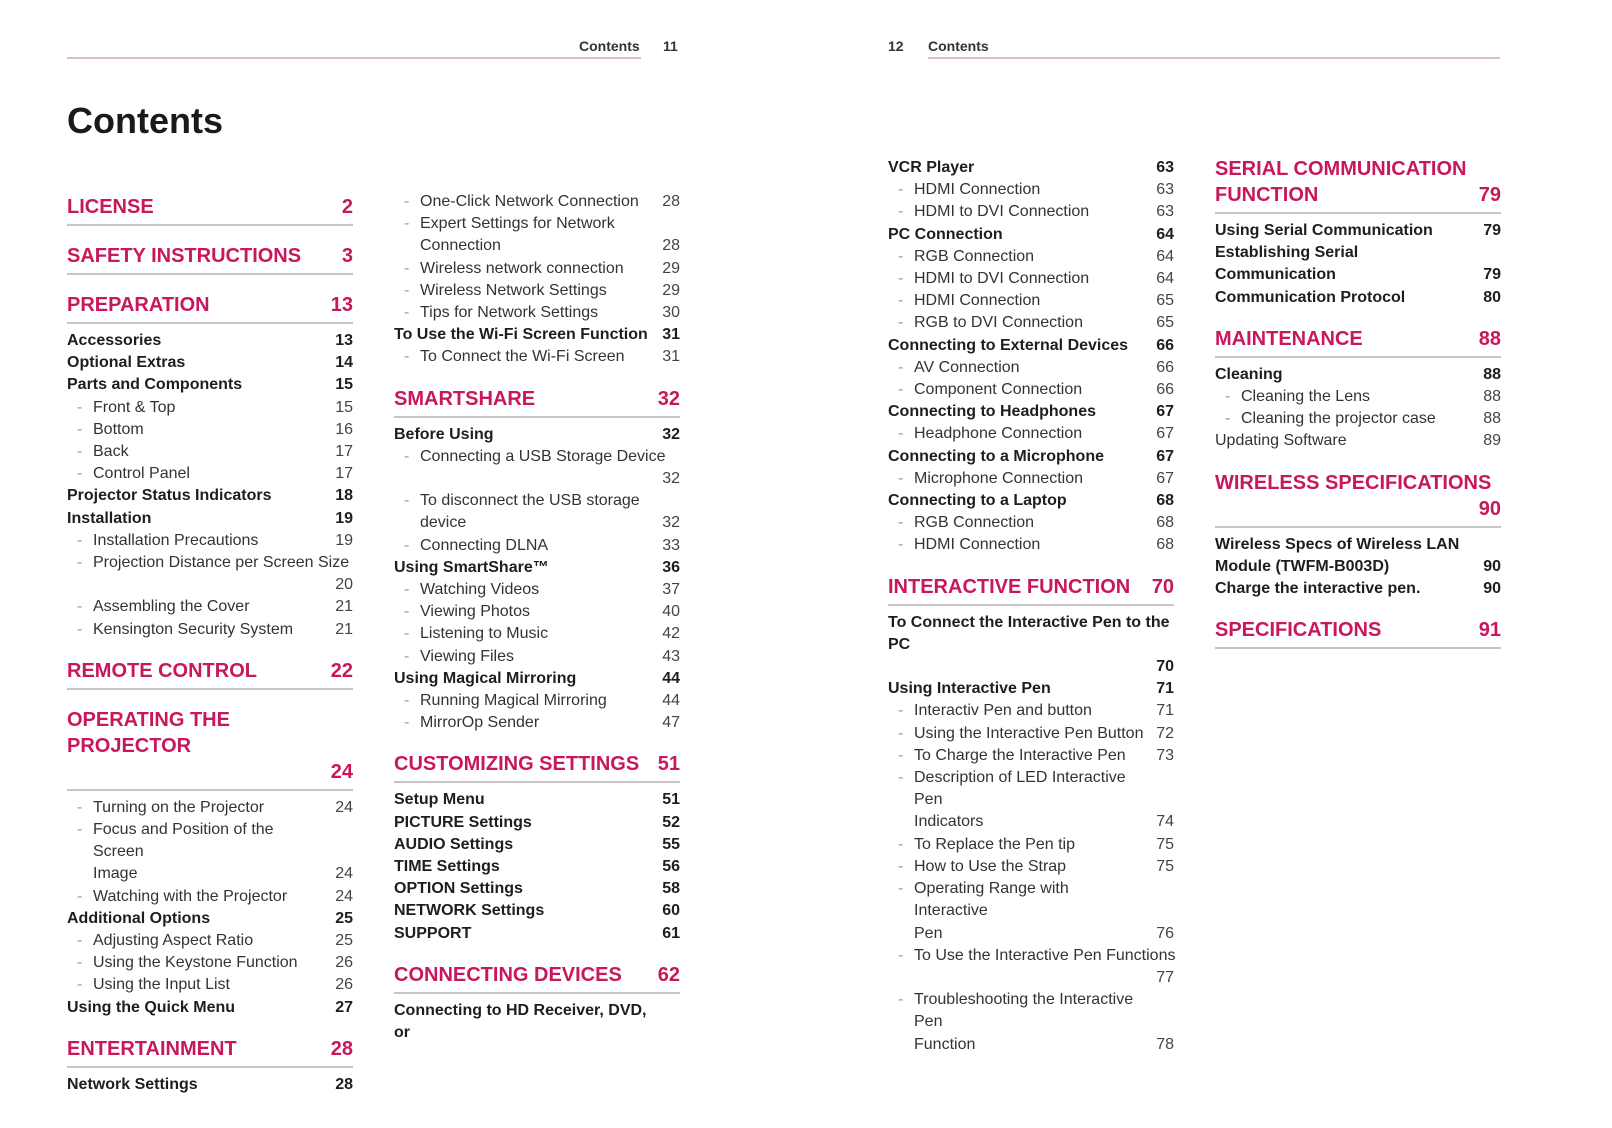  What do you see at coordinates (210, 963) in the screenshot?
I see `toc-entry: Using the Keystone Function 26` at bounding box center [210, 963].